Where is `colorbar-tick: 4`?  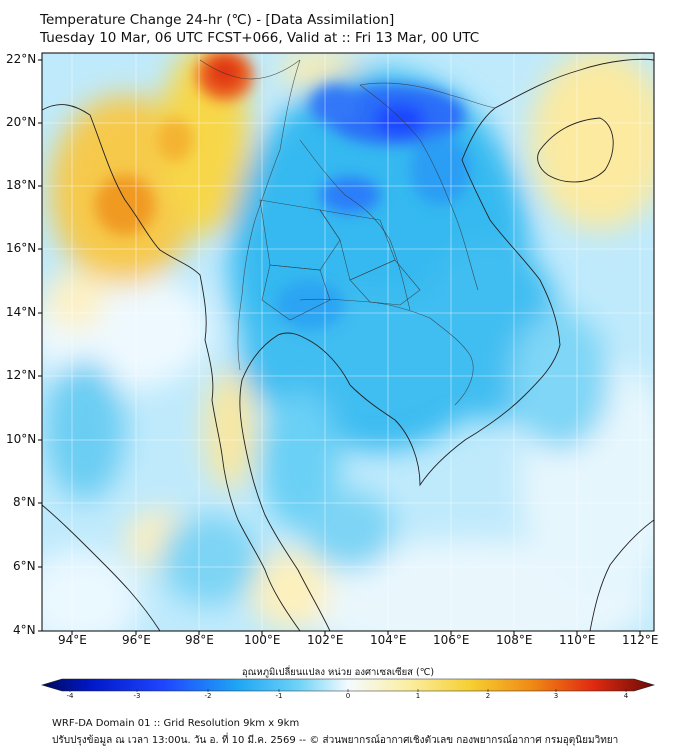
colorbar-tick: 4 is located at coordinates (626, 696).